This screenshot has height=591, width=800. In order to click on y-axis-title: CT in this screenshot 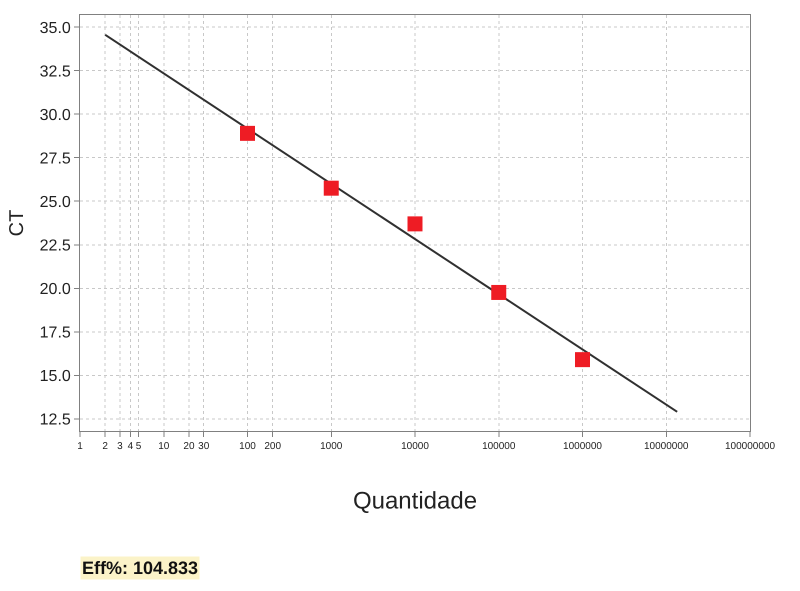, I will do `click(17, 223)`.